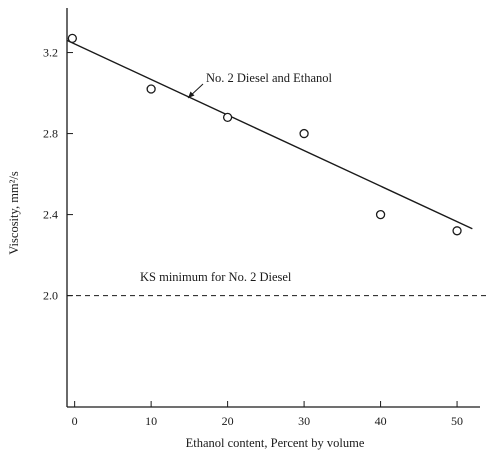  Describe the element at coordinates (457, 421) in the screenshot. I see `x-tick-label: 50` at that location.